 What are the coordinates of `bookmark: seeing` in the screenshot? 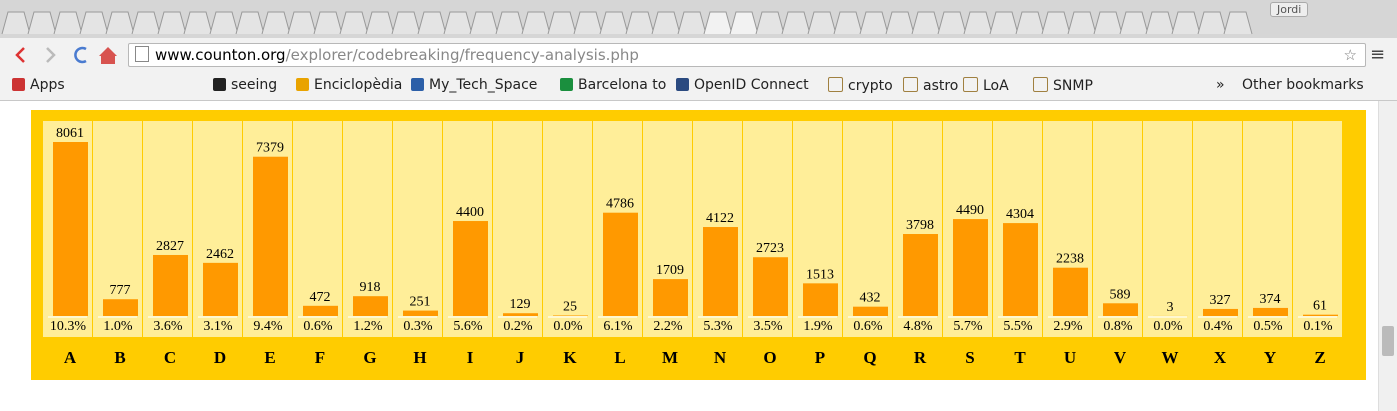 It's located at (245, 85).